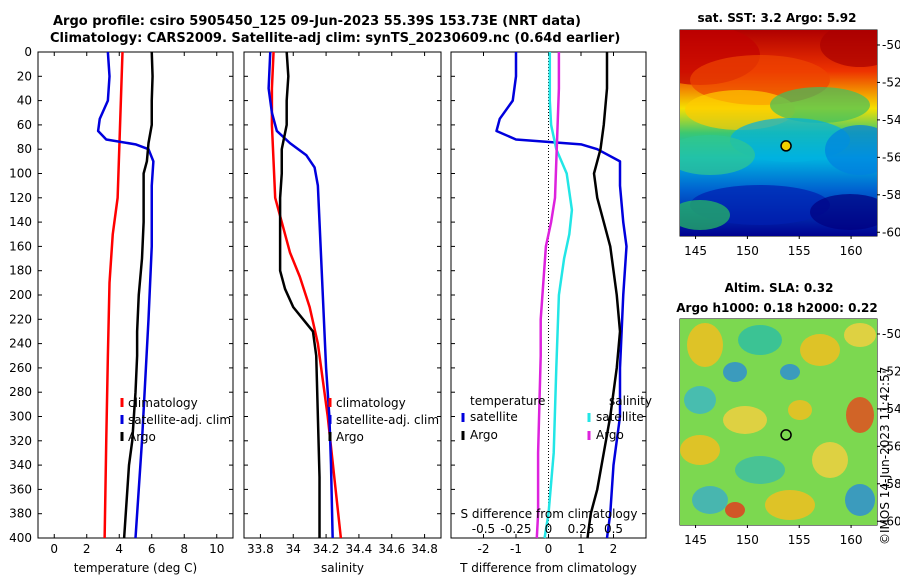 The image size is (900, 580). What do you see at coordinates (779, 288) in the screenshot?
I see `sla-map-title-line1: Altim. SLA: 0.32` at bounding box center [779, 288].